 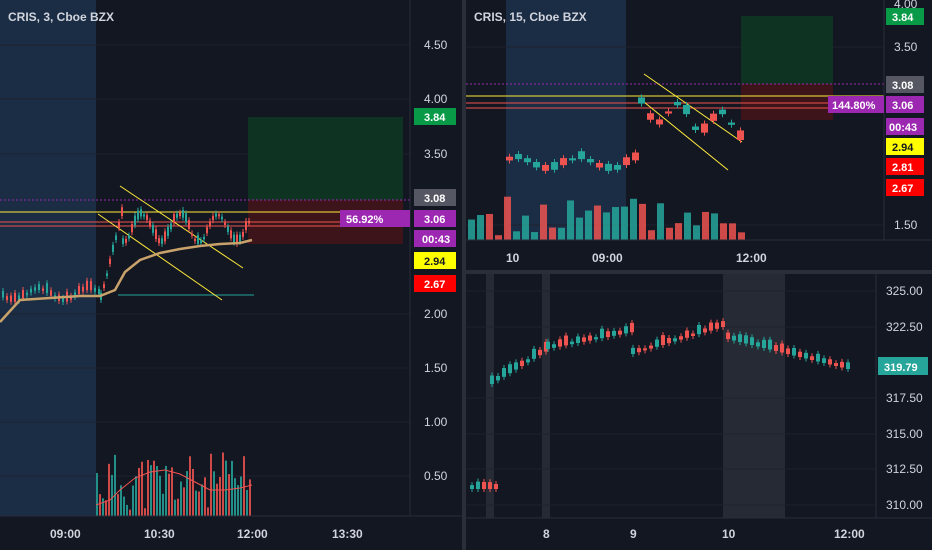 I want to click on premarket-session-shading, so click(x=566, y=120).